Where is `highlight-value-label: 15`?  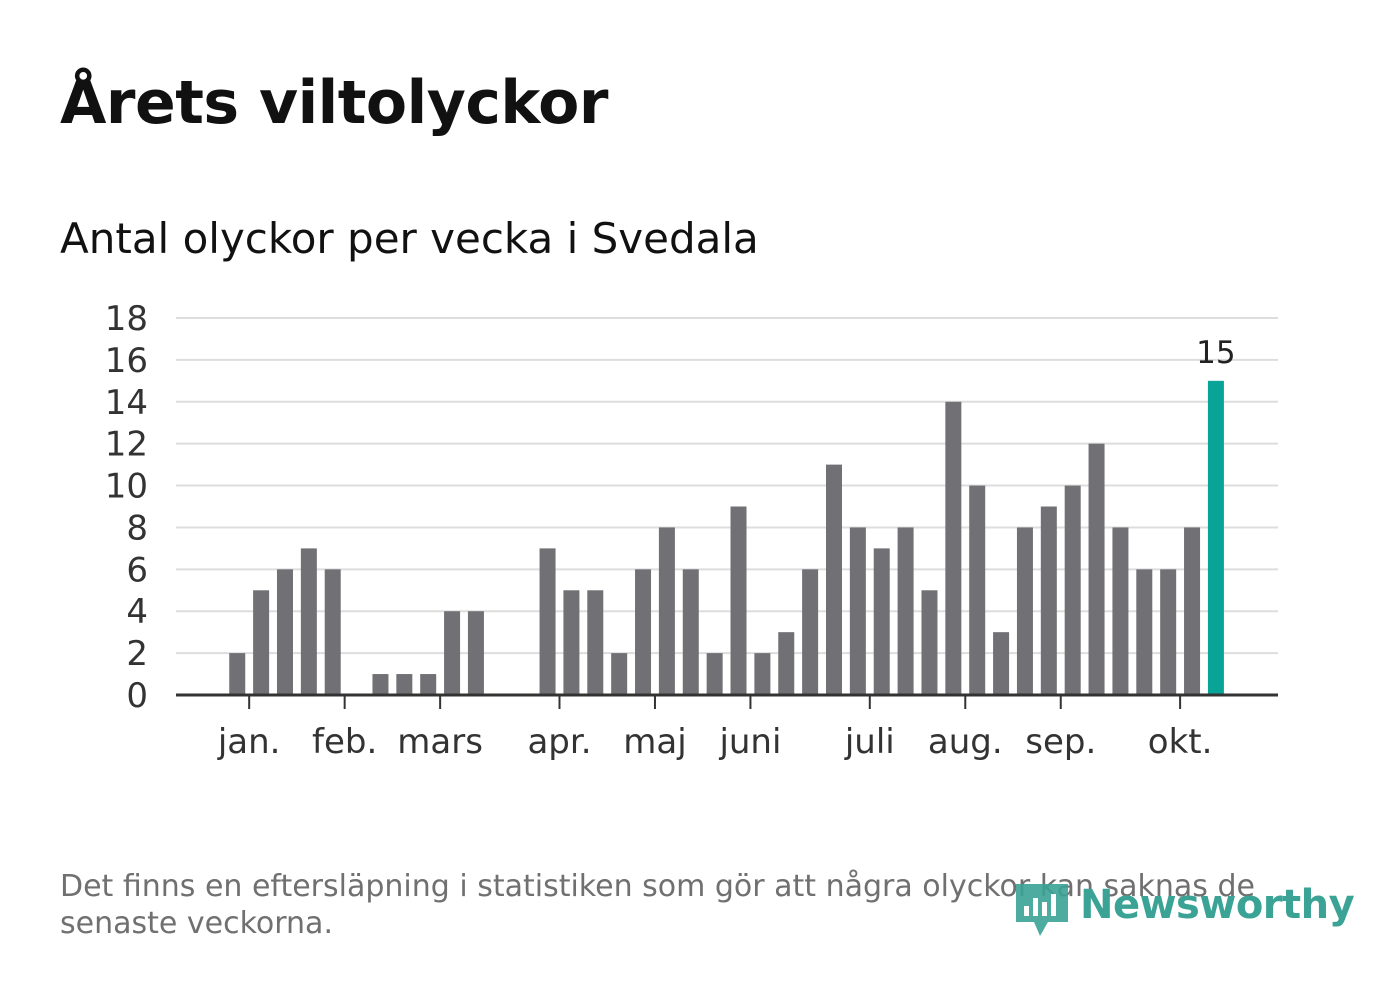 highlight-value-label: 15 is located at coordinates (1215, 353).